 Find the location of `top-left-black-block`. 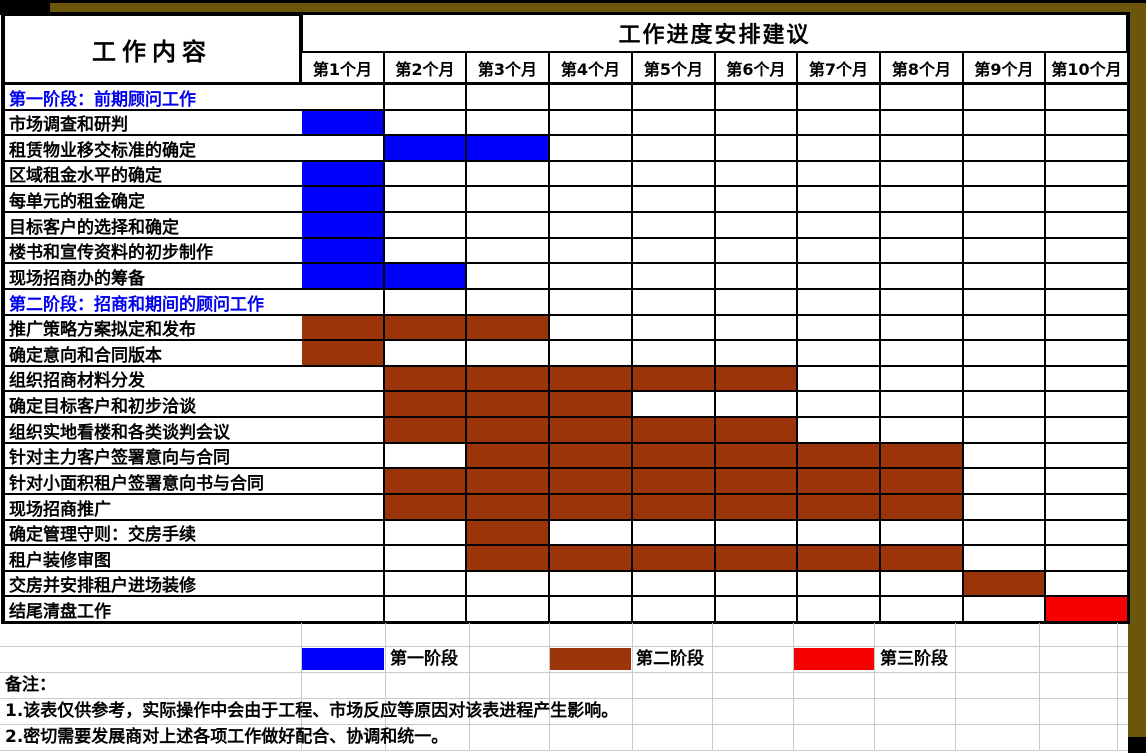

top-left-black-block is located at coordinates (25, 7).